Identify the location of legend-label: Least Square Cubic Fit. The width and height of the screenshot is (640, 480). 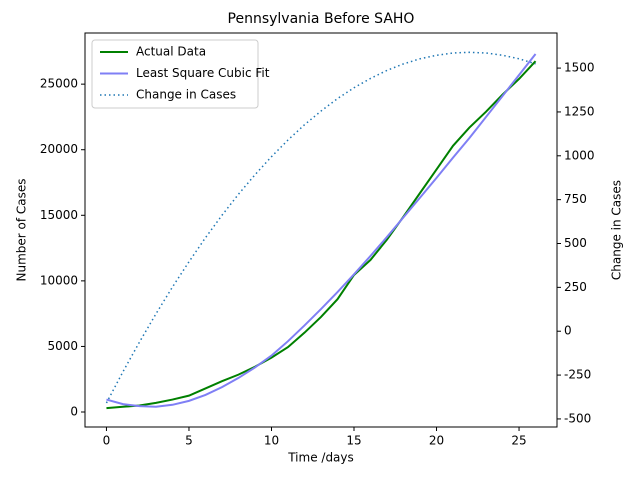
(203, 73).